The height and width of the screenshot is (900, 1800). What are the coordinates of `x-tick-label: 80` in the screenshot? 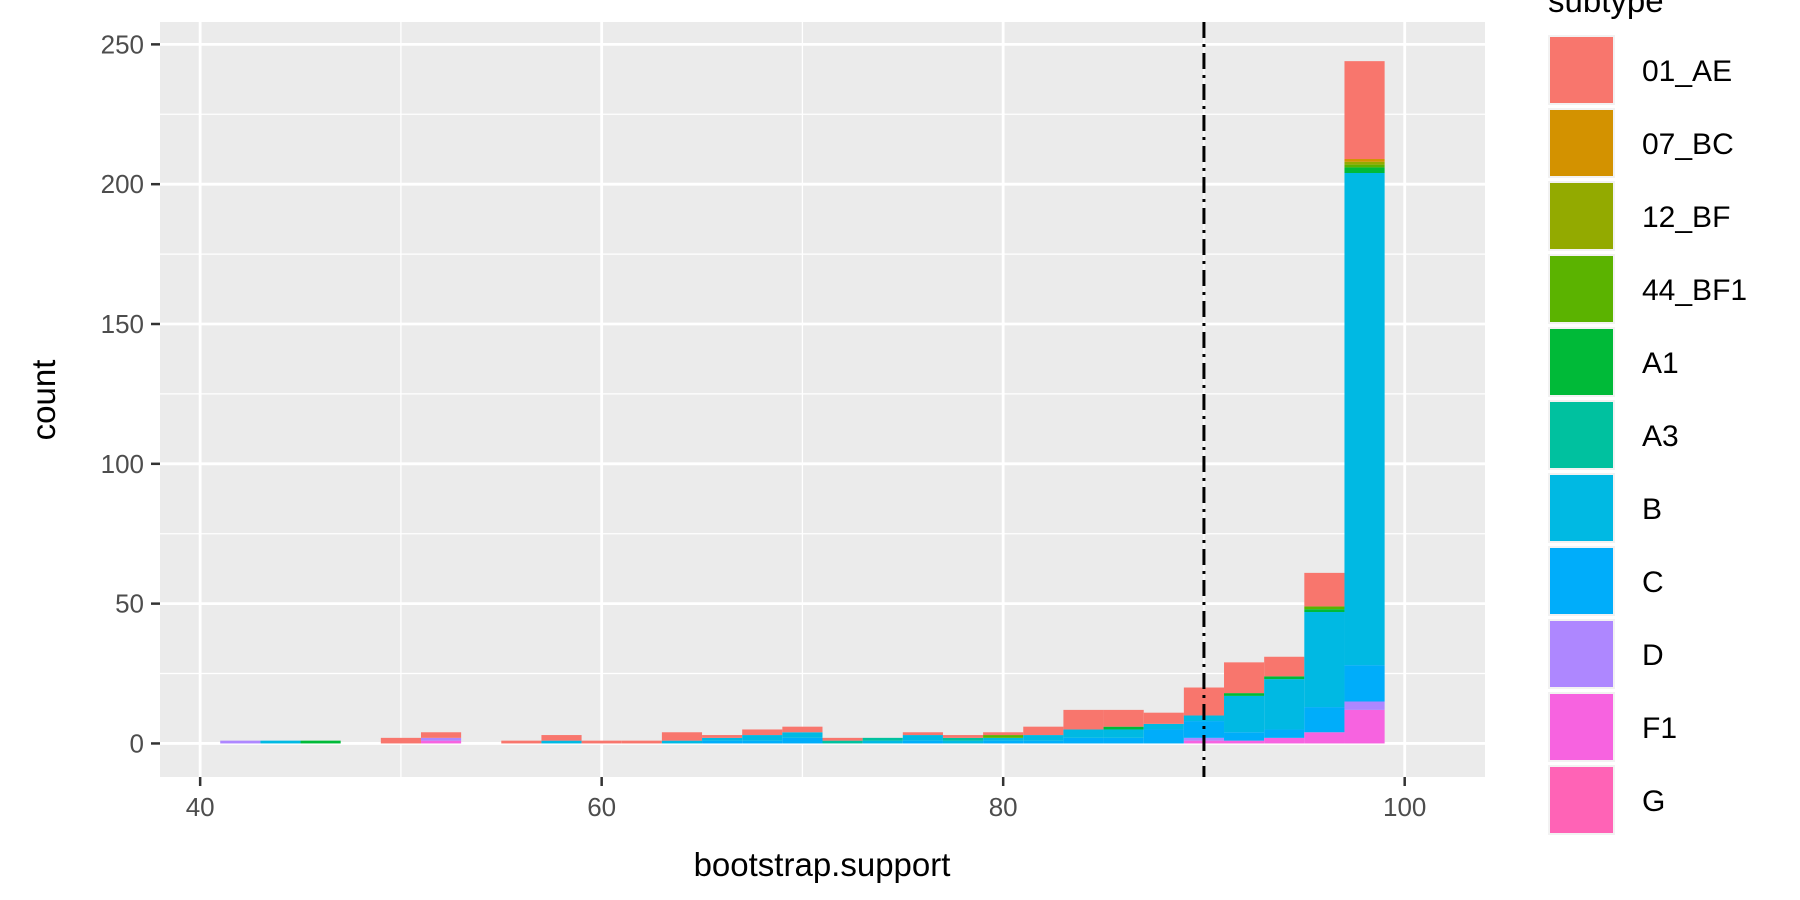 It's located at (1003, 807).